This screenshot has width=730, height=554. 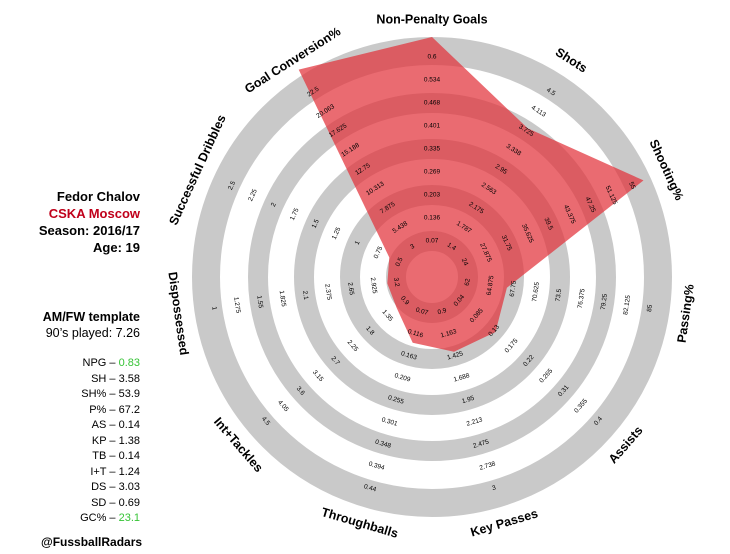 I want to click on tick-label: 82.125, so click(x=627, y=304).